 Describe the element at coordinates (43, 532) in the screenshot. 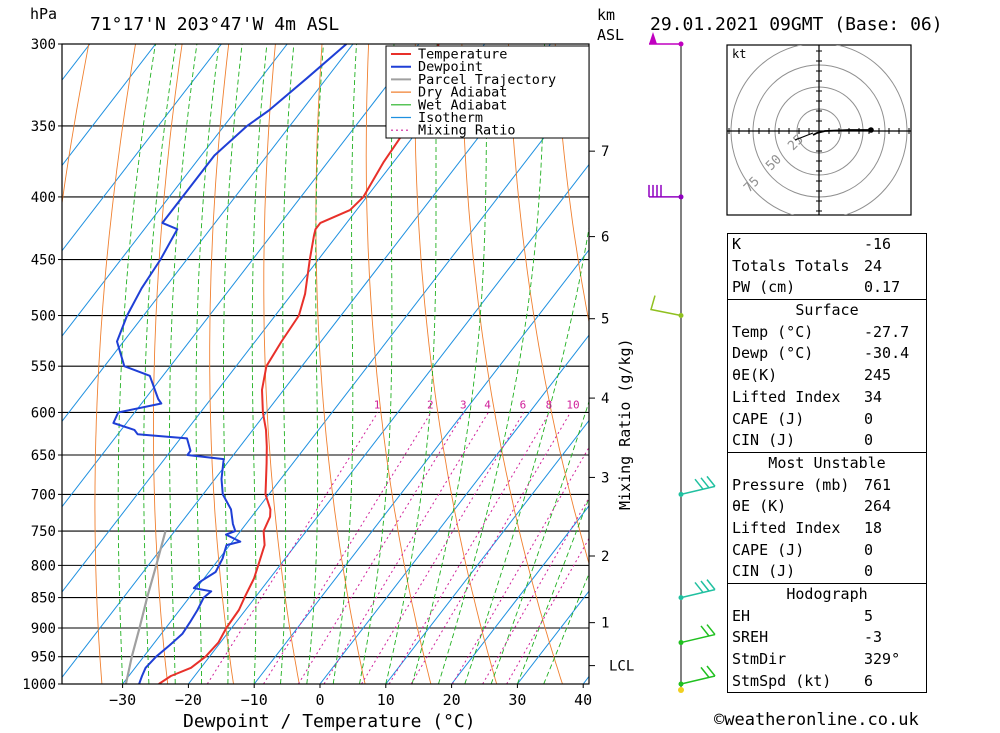

I see `pressure-tick-label: 750` at that location.